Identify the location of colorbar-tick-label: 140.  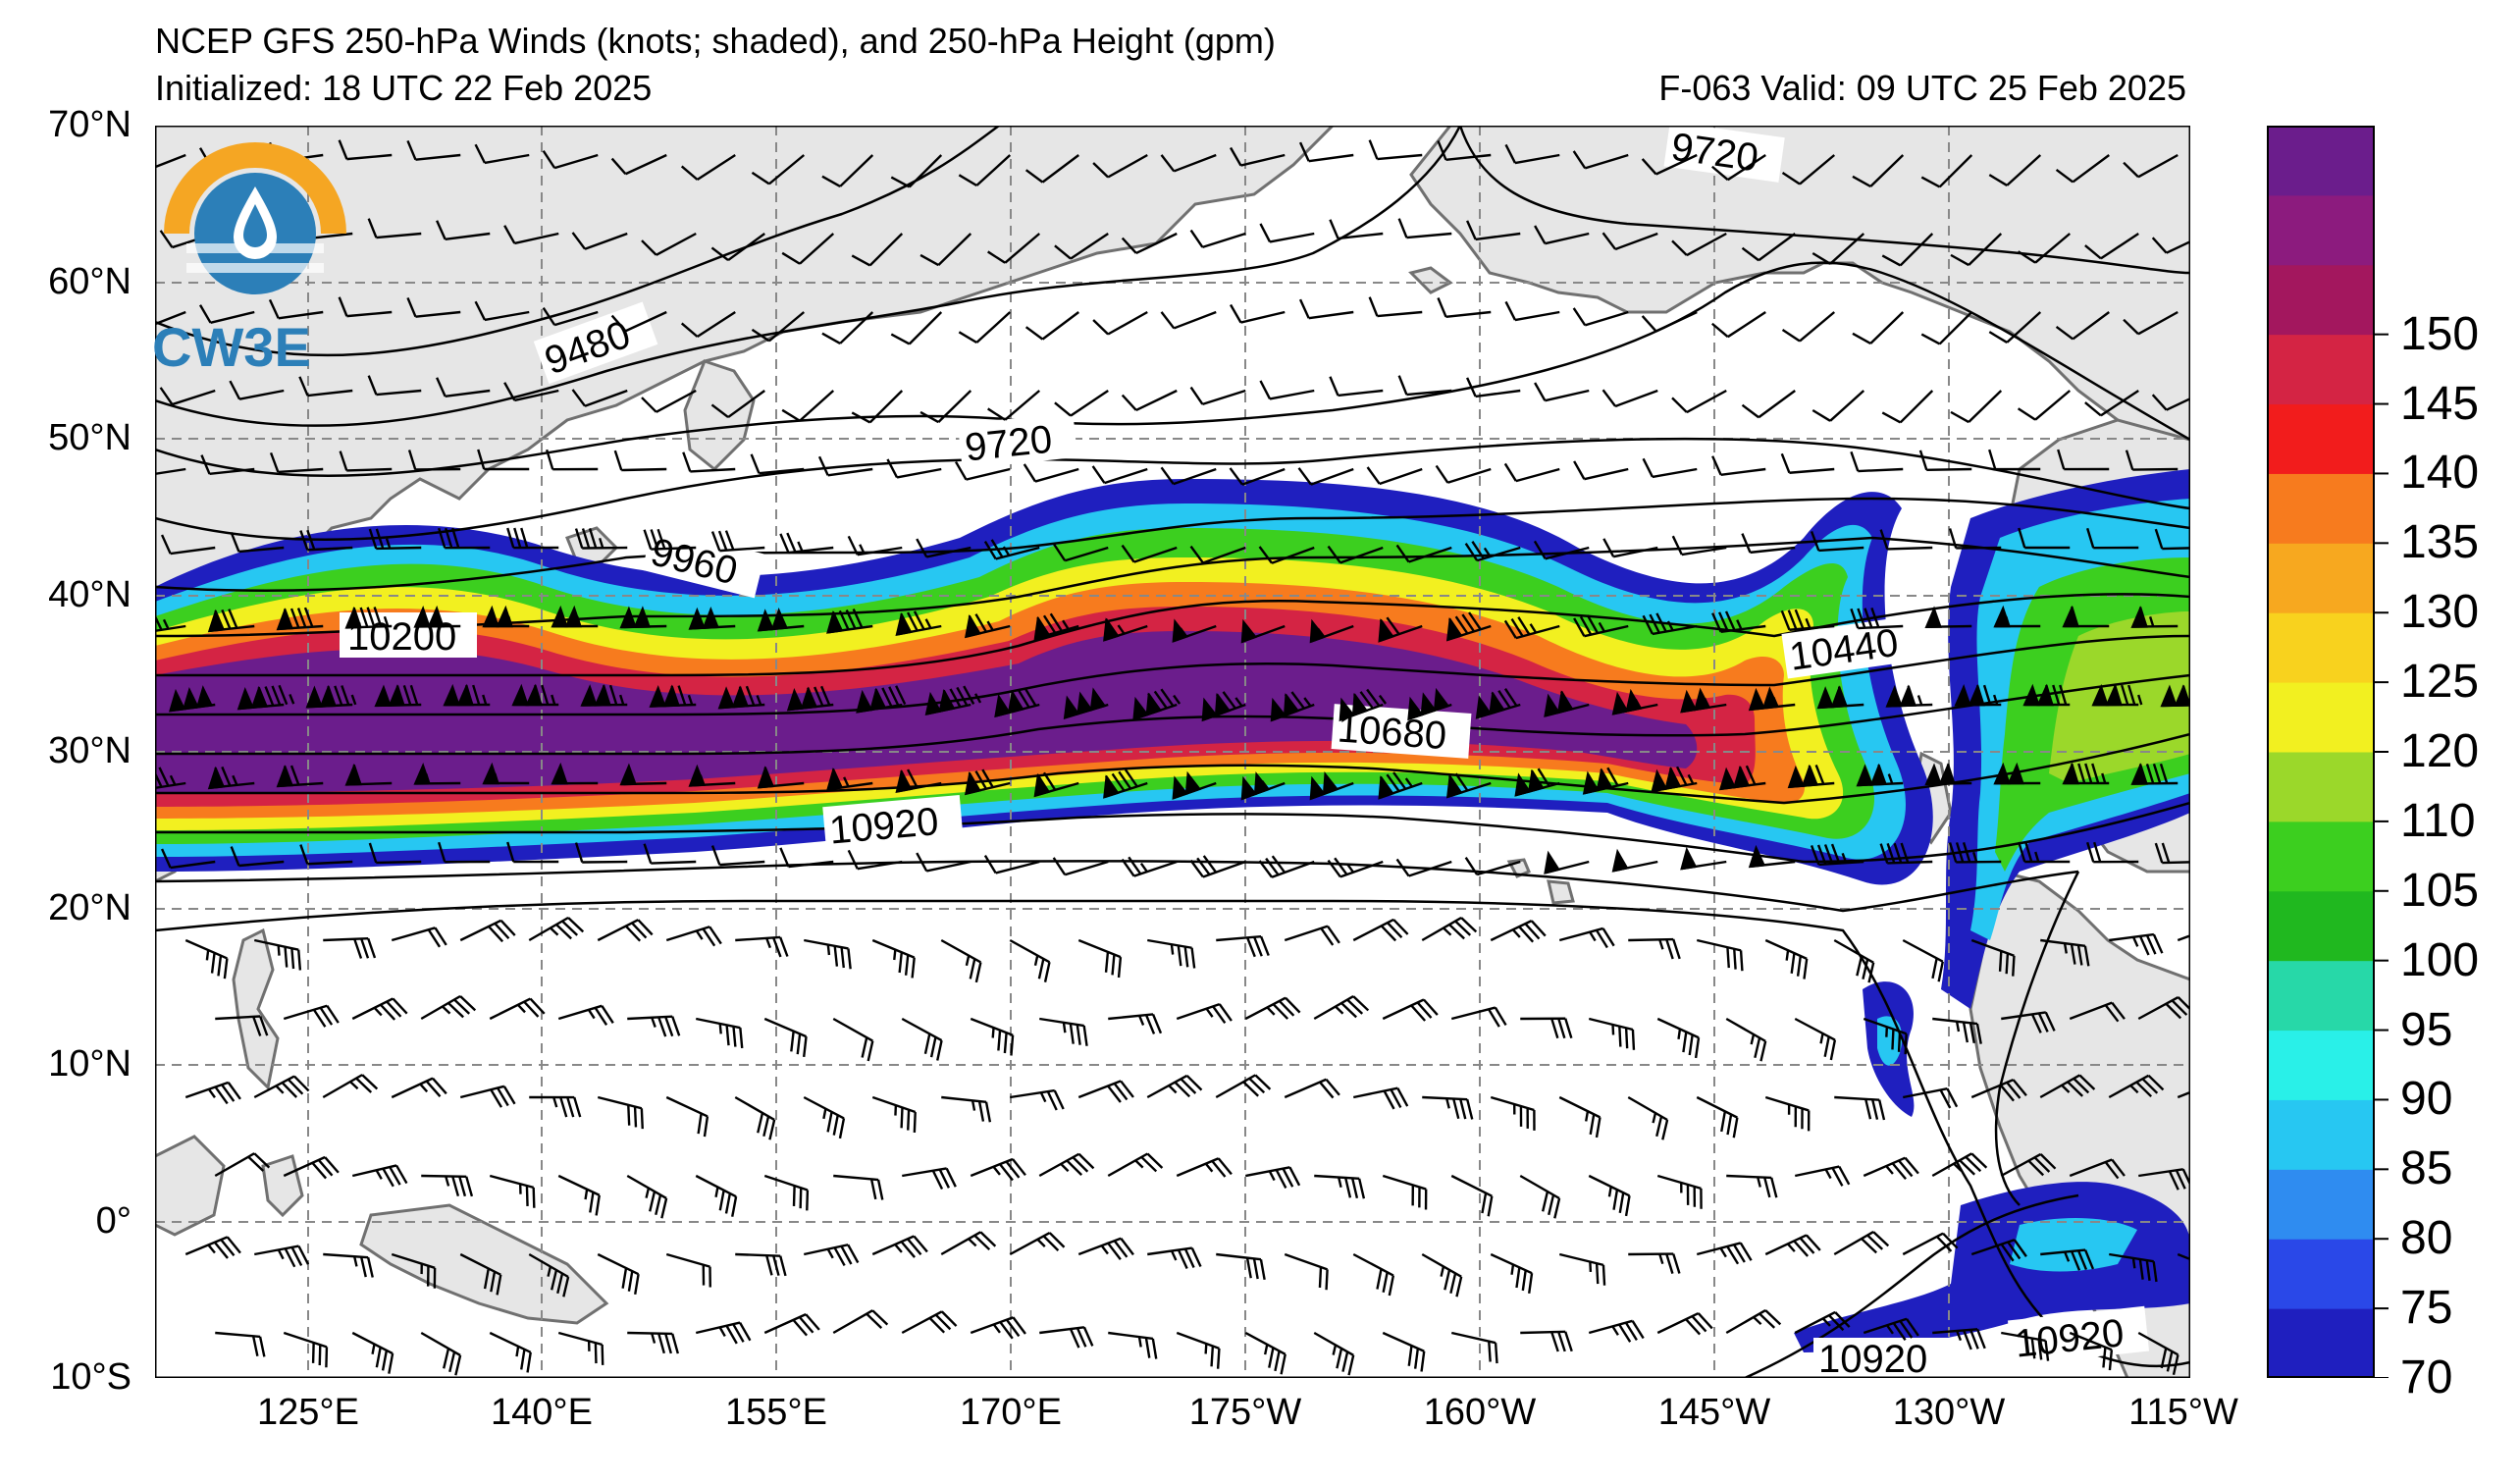
(2440, 474).